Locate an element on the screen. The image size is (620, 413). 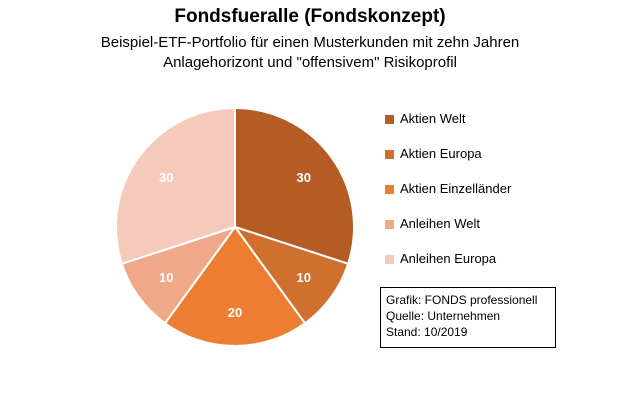
source-origin: Quelle: Unternehmen is located at coordinates (443, 316).